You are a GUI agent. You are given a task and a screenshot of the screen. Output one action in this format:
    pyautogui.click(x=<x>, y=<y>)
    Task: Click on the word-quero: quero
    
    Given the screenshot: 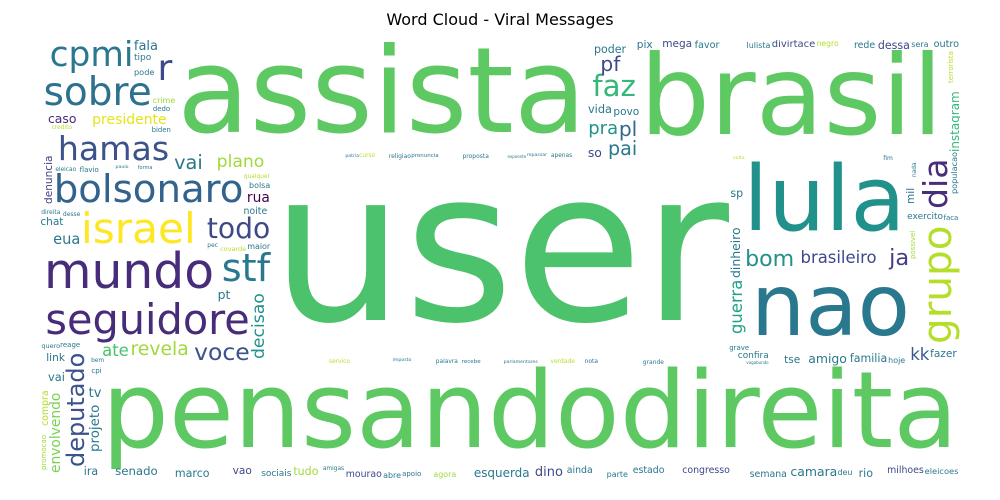 What is the action you would take?
    pyautogui.click(x=51, y=346)
    